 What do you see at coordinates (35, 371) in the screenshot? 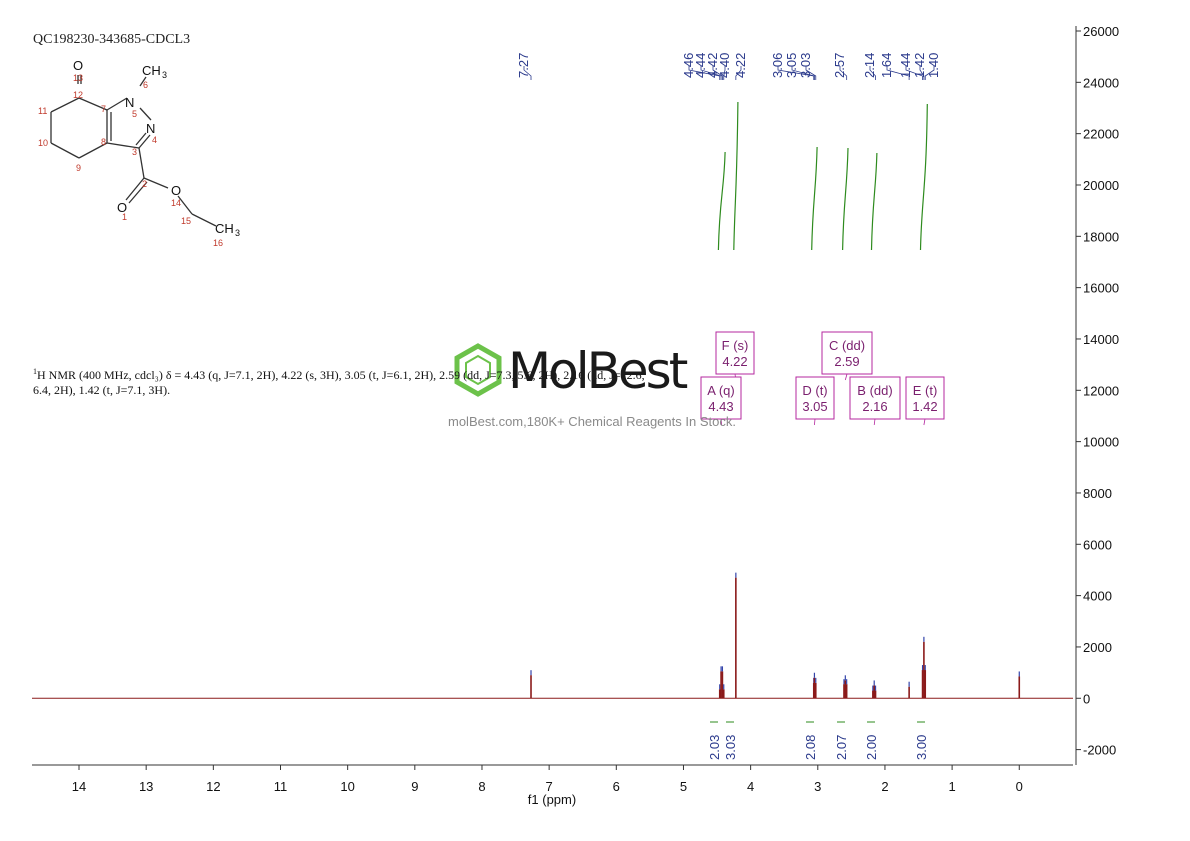
I see `nmr-description-superscript: 1` at bounding box center [35, 371].